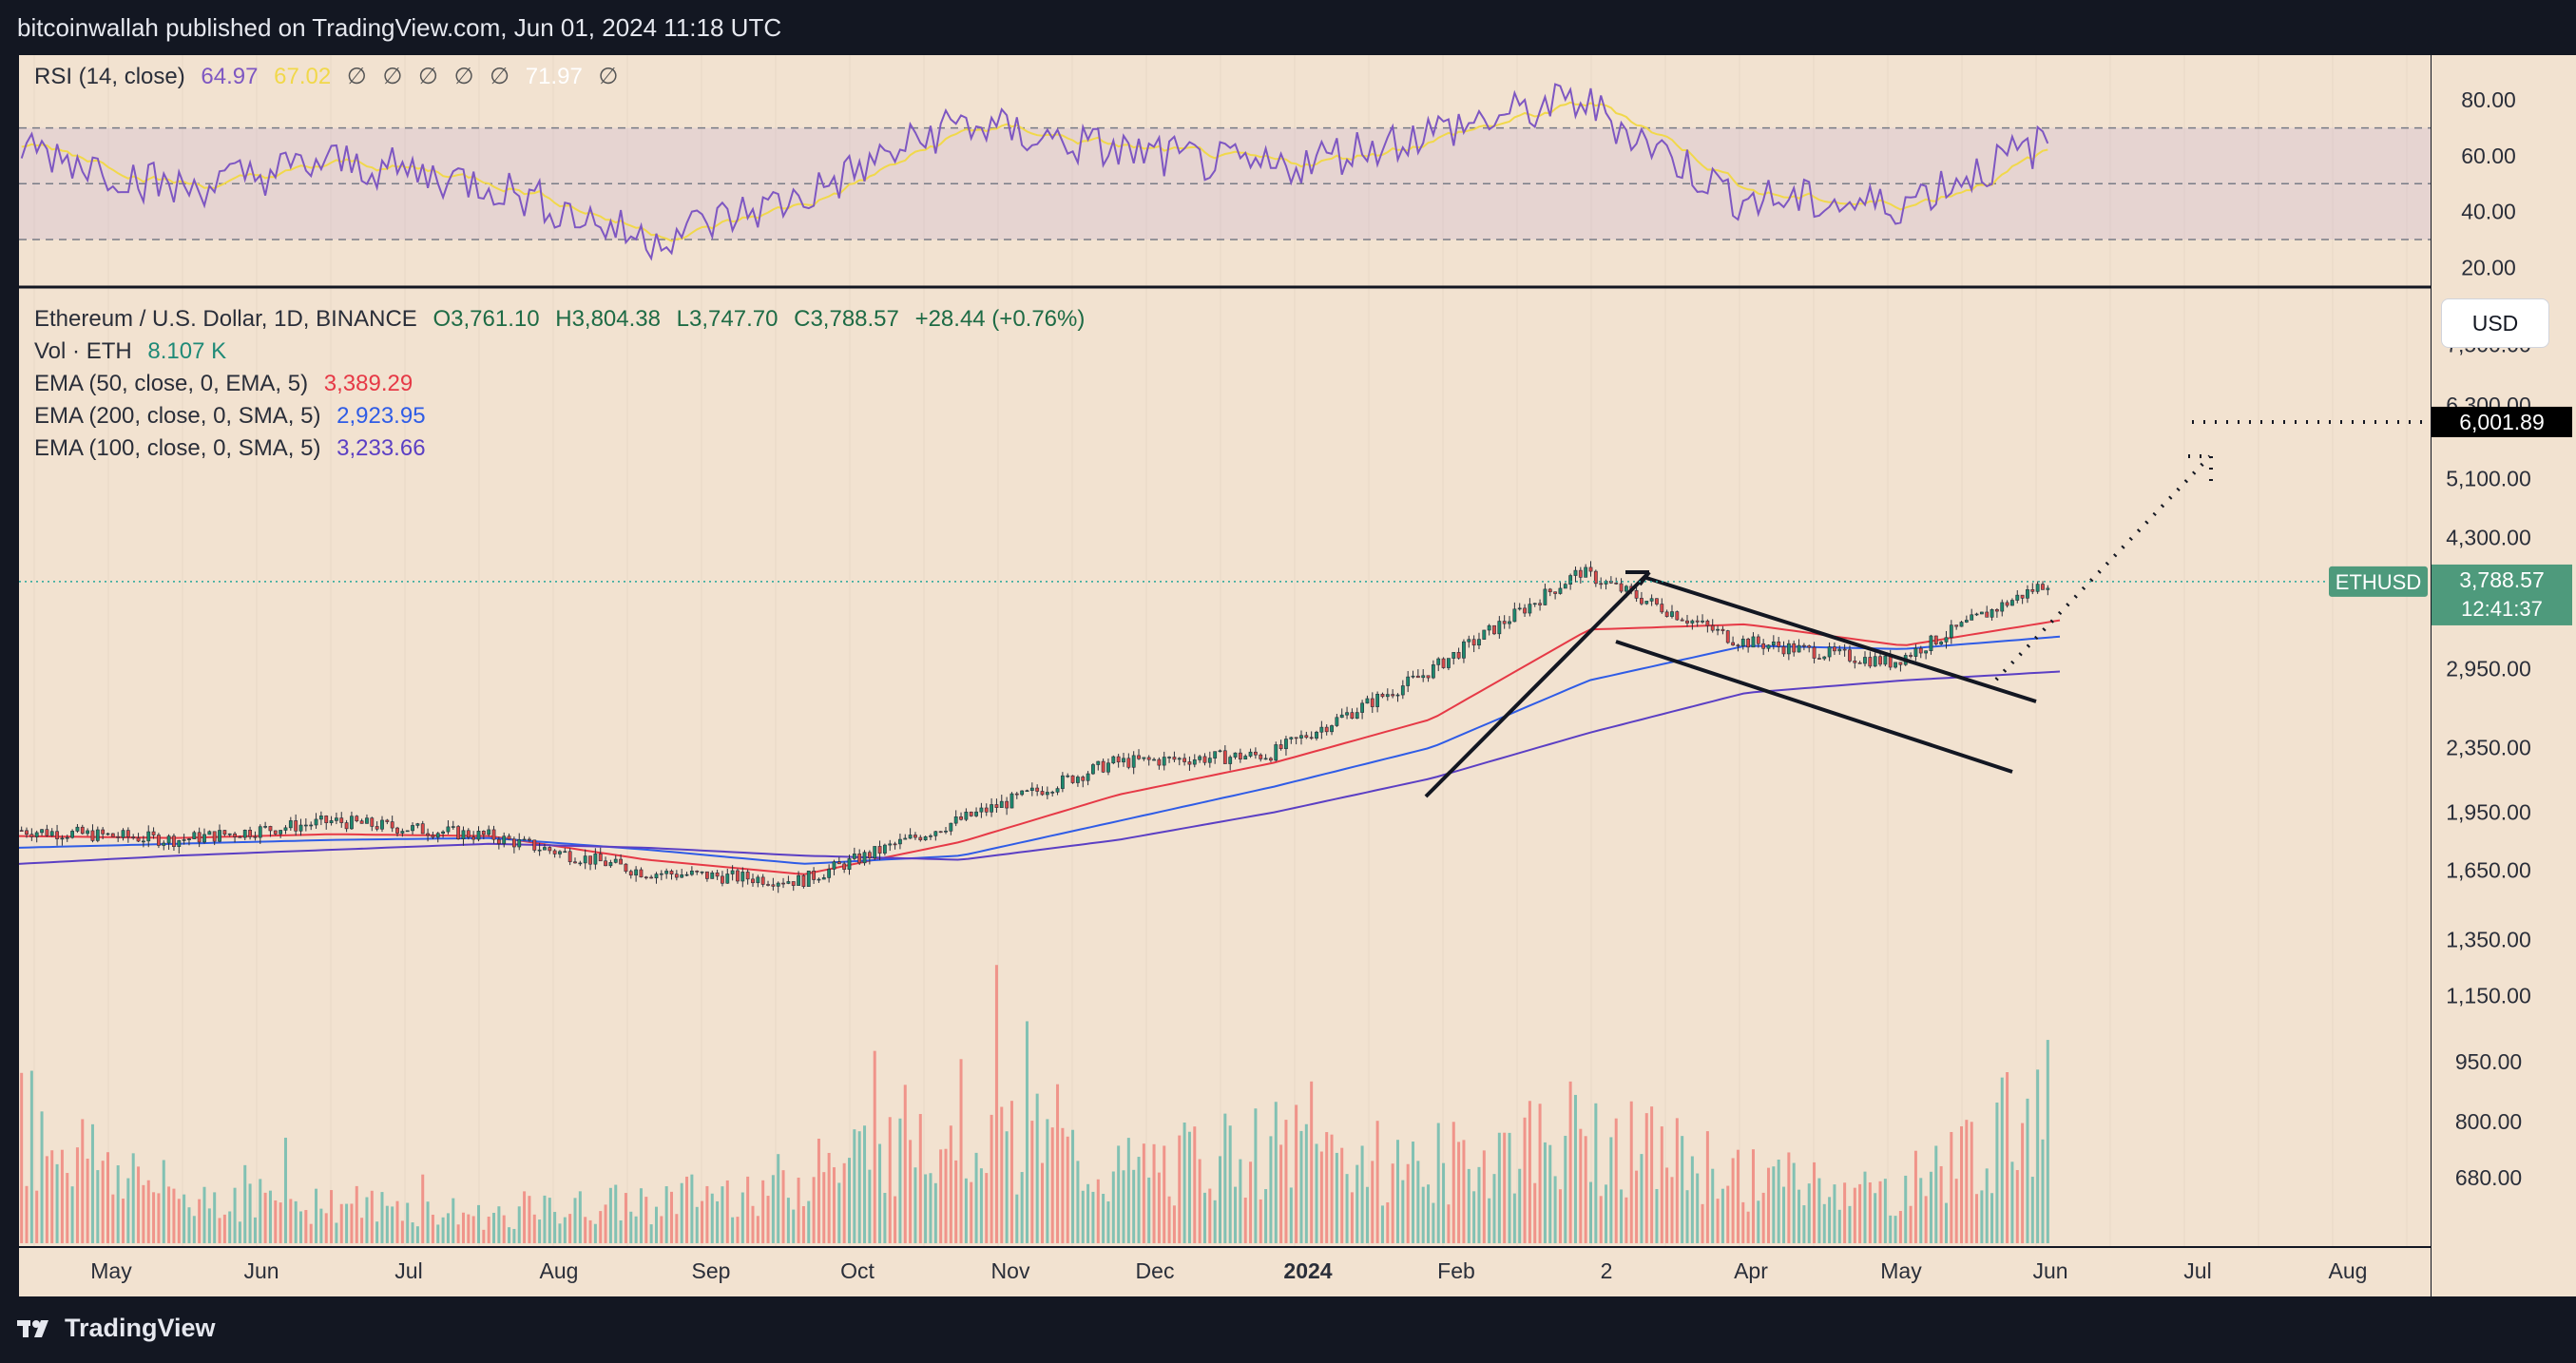 The width and height of the screenshot is (2576, 1363). Describe the element at coordinates (2495, 323) in the screenshot. I see `currency-button: USD` at that location.